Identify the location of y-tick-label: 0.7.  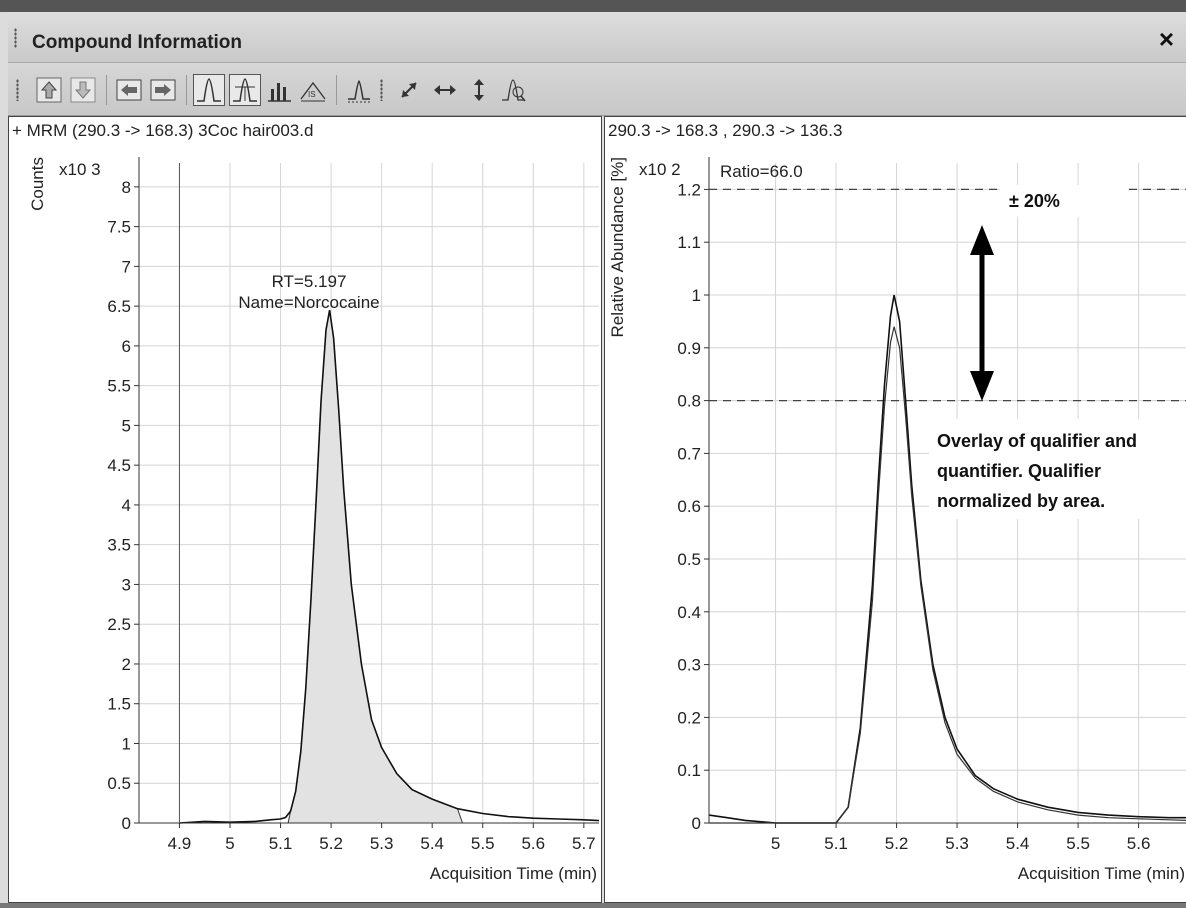
(689, 453).